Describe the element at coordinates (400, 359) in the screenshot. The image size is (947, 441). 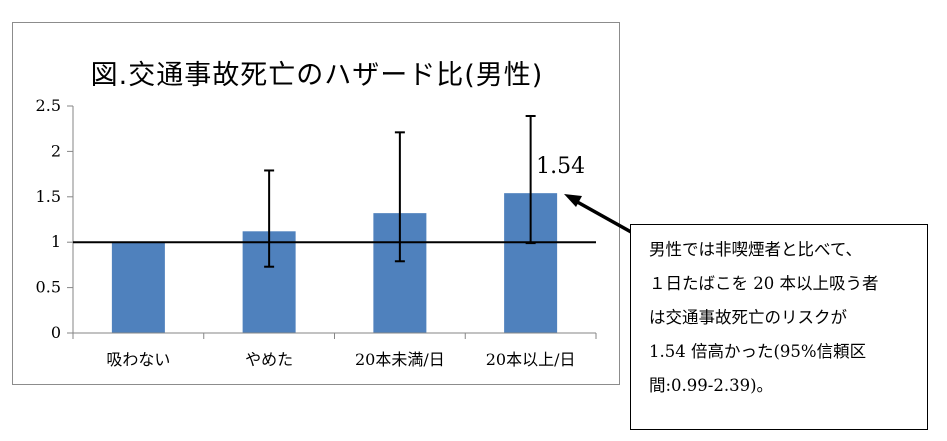
I see `x-tick-label: 20本未満/日` at that location.